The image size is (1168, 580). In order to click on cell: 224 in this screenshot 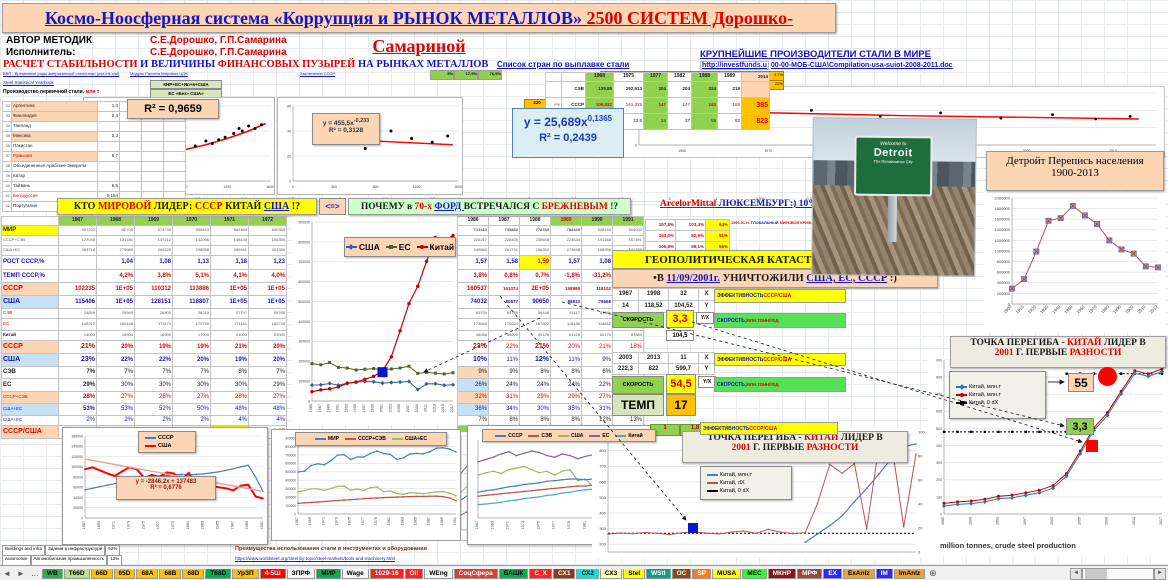, I will do `click(704, 89)`.